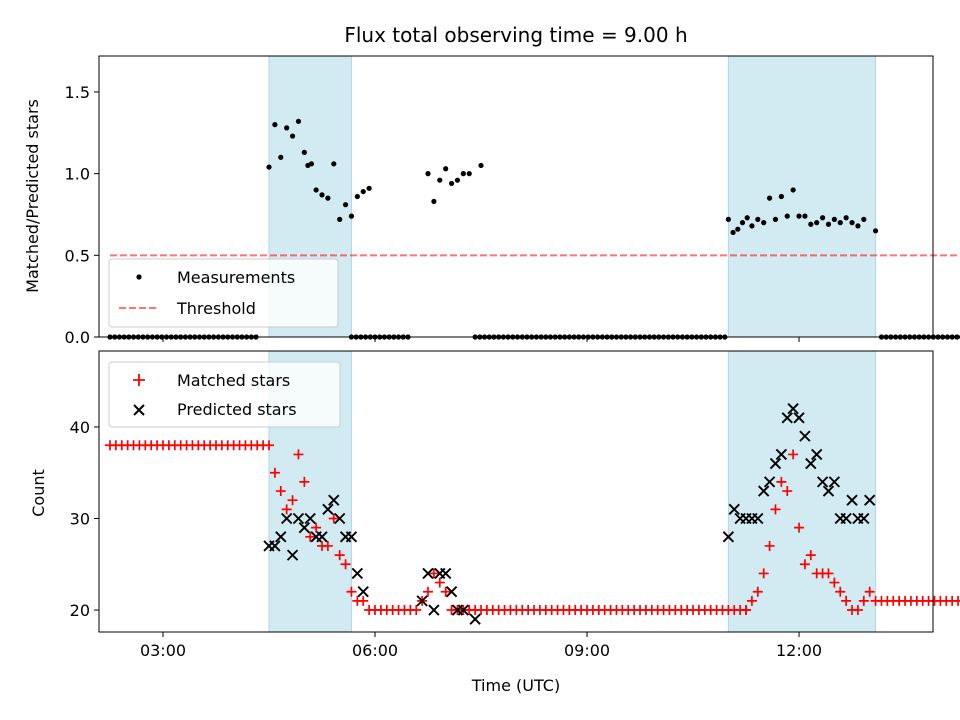  Describe the element at coordinates (375, 650) in the screenshot. I see `x-tick-label: 06:00` at that location.